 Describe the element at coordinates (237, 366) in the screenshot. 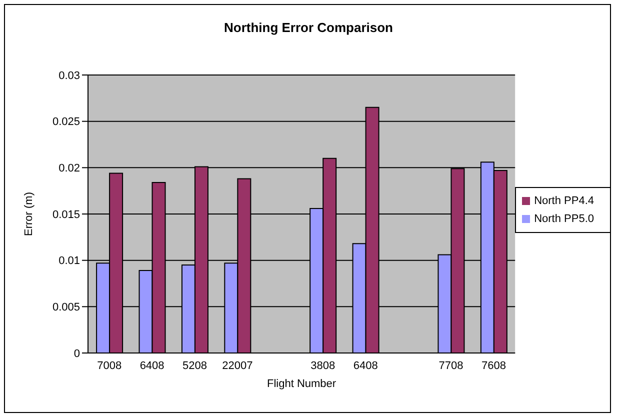

I see `x-tick-label: 22007` at that location.